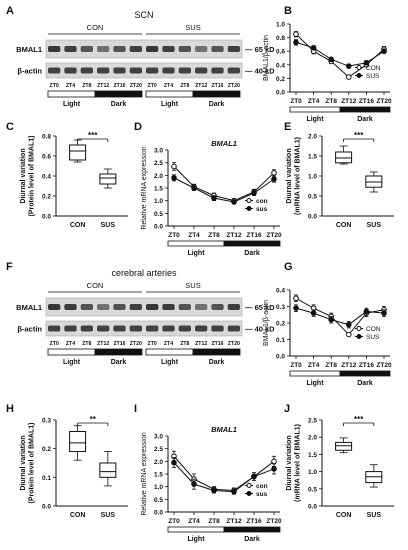 The height and width of the screenshot is (550, 408). What do you see at coordinates (294, 463) in the screenshot?
I see `y-axis-label: Diurnal variation (mRNA level of BMAL1)` at bounding box center [294, 463].